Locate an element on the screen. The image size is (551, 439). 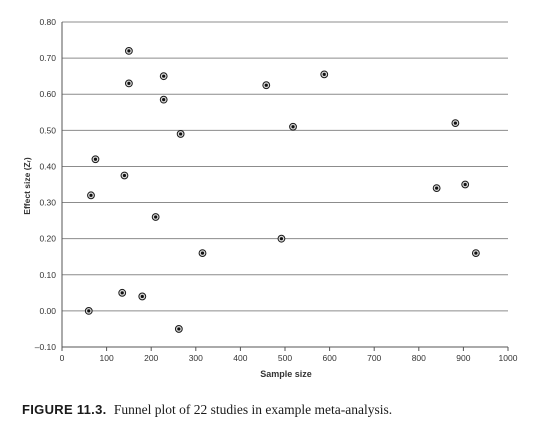
y-tick-label: 0.30 is located at coordinates (47, 203).